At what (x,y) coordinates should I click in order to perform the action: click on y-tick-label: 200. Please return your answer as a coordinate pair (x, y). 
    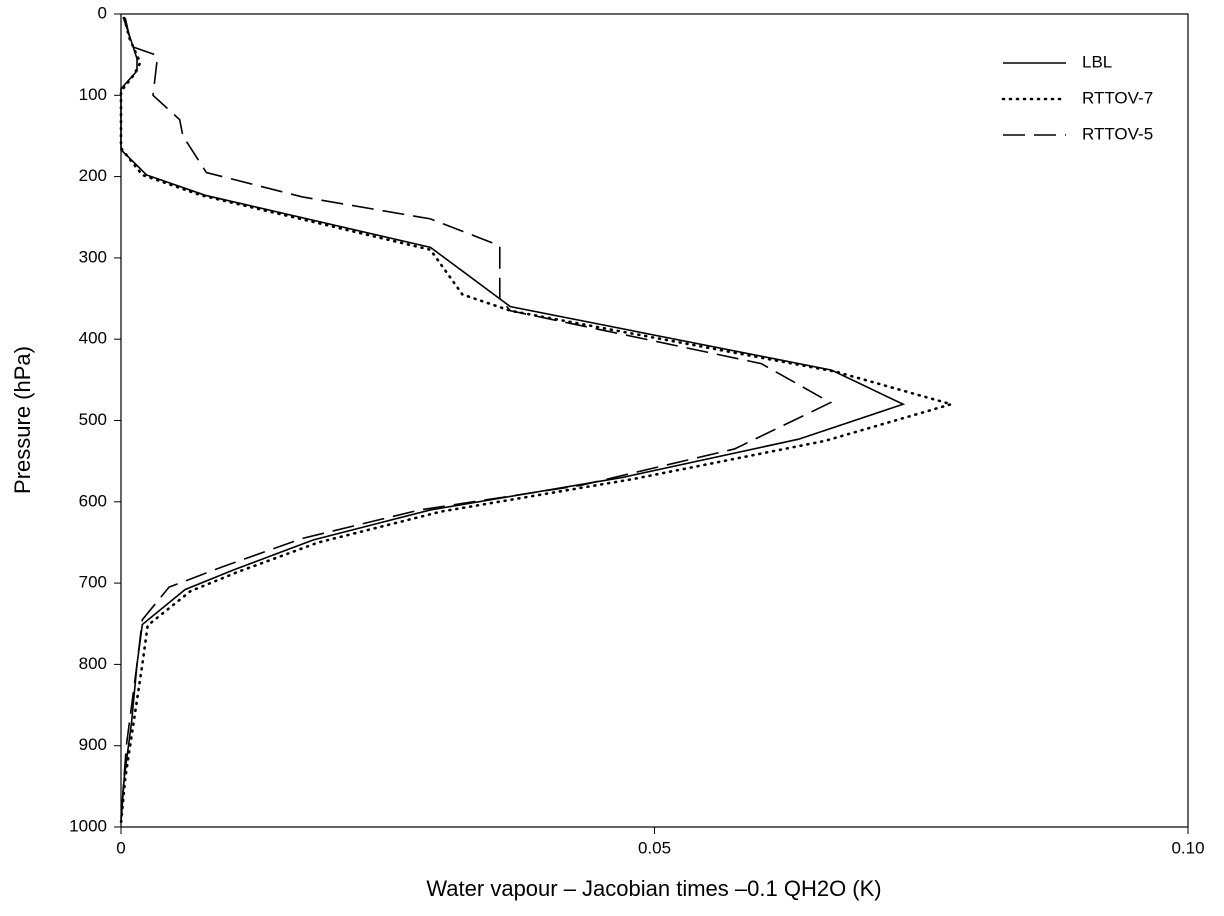
    Looking at the image, I should click on (93, 175).